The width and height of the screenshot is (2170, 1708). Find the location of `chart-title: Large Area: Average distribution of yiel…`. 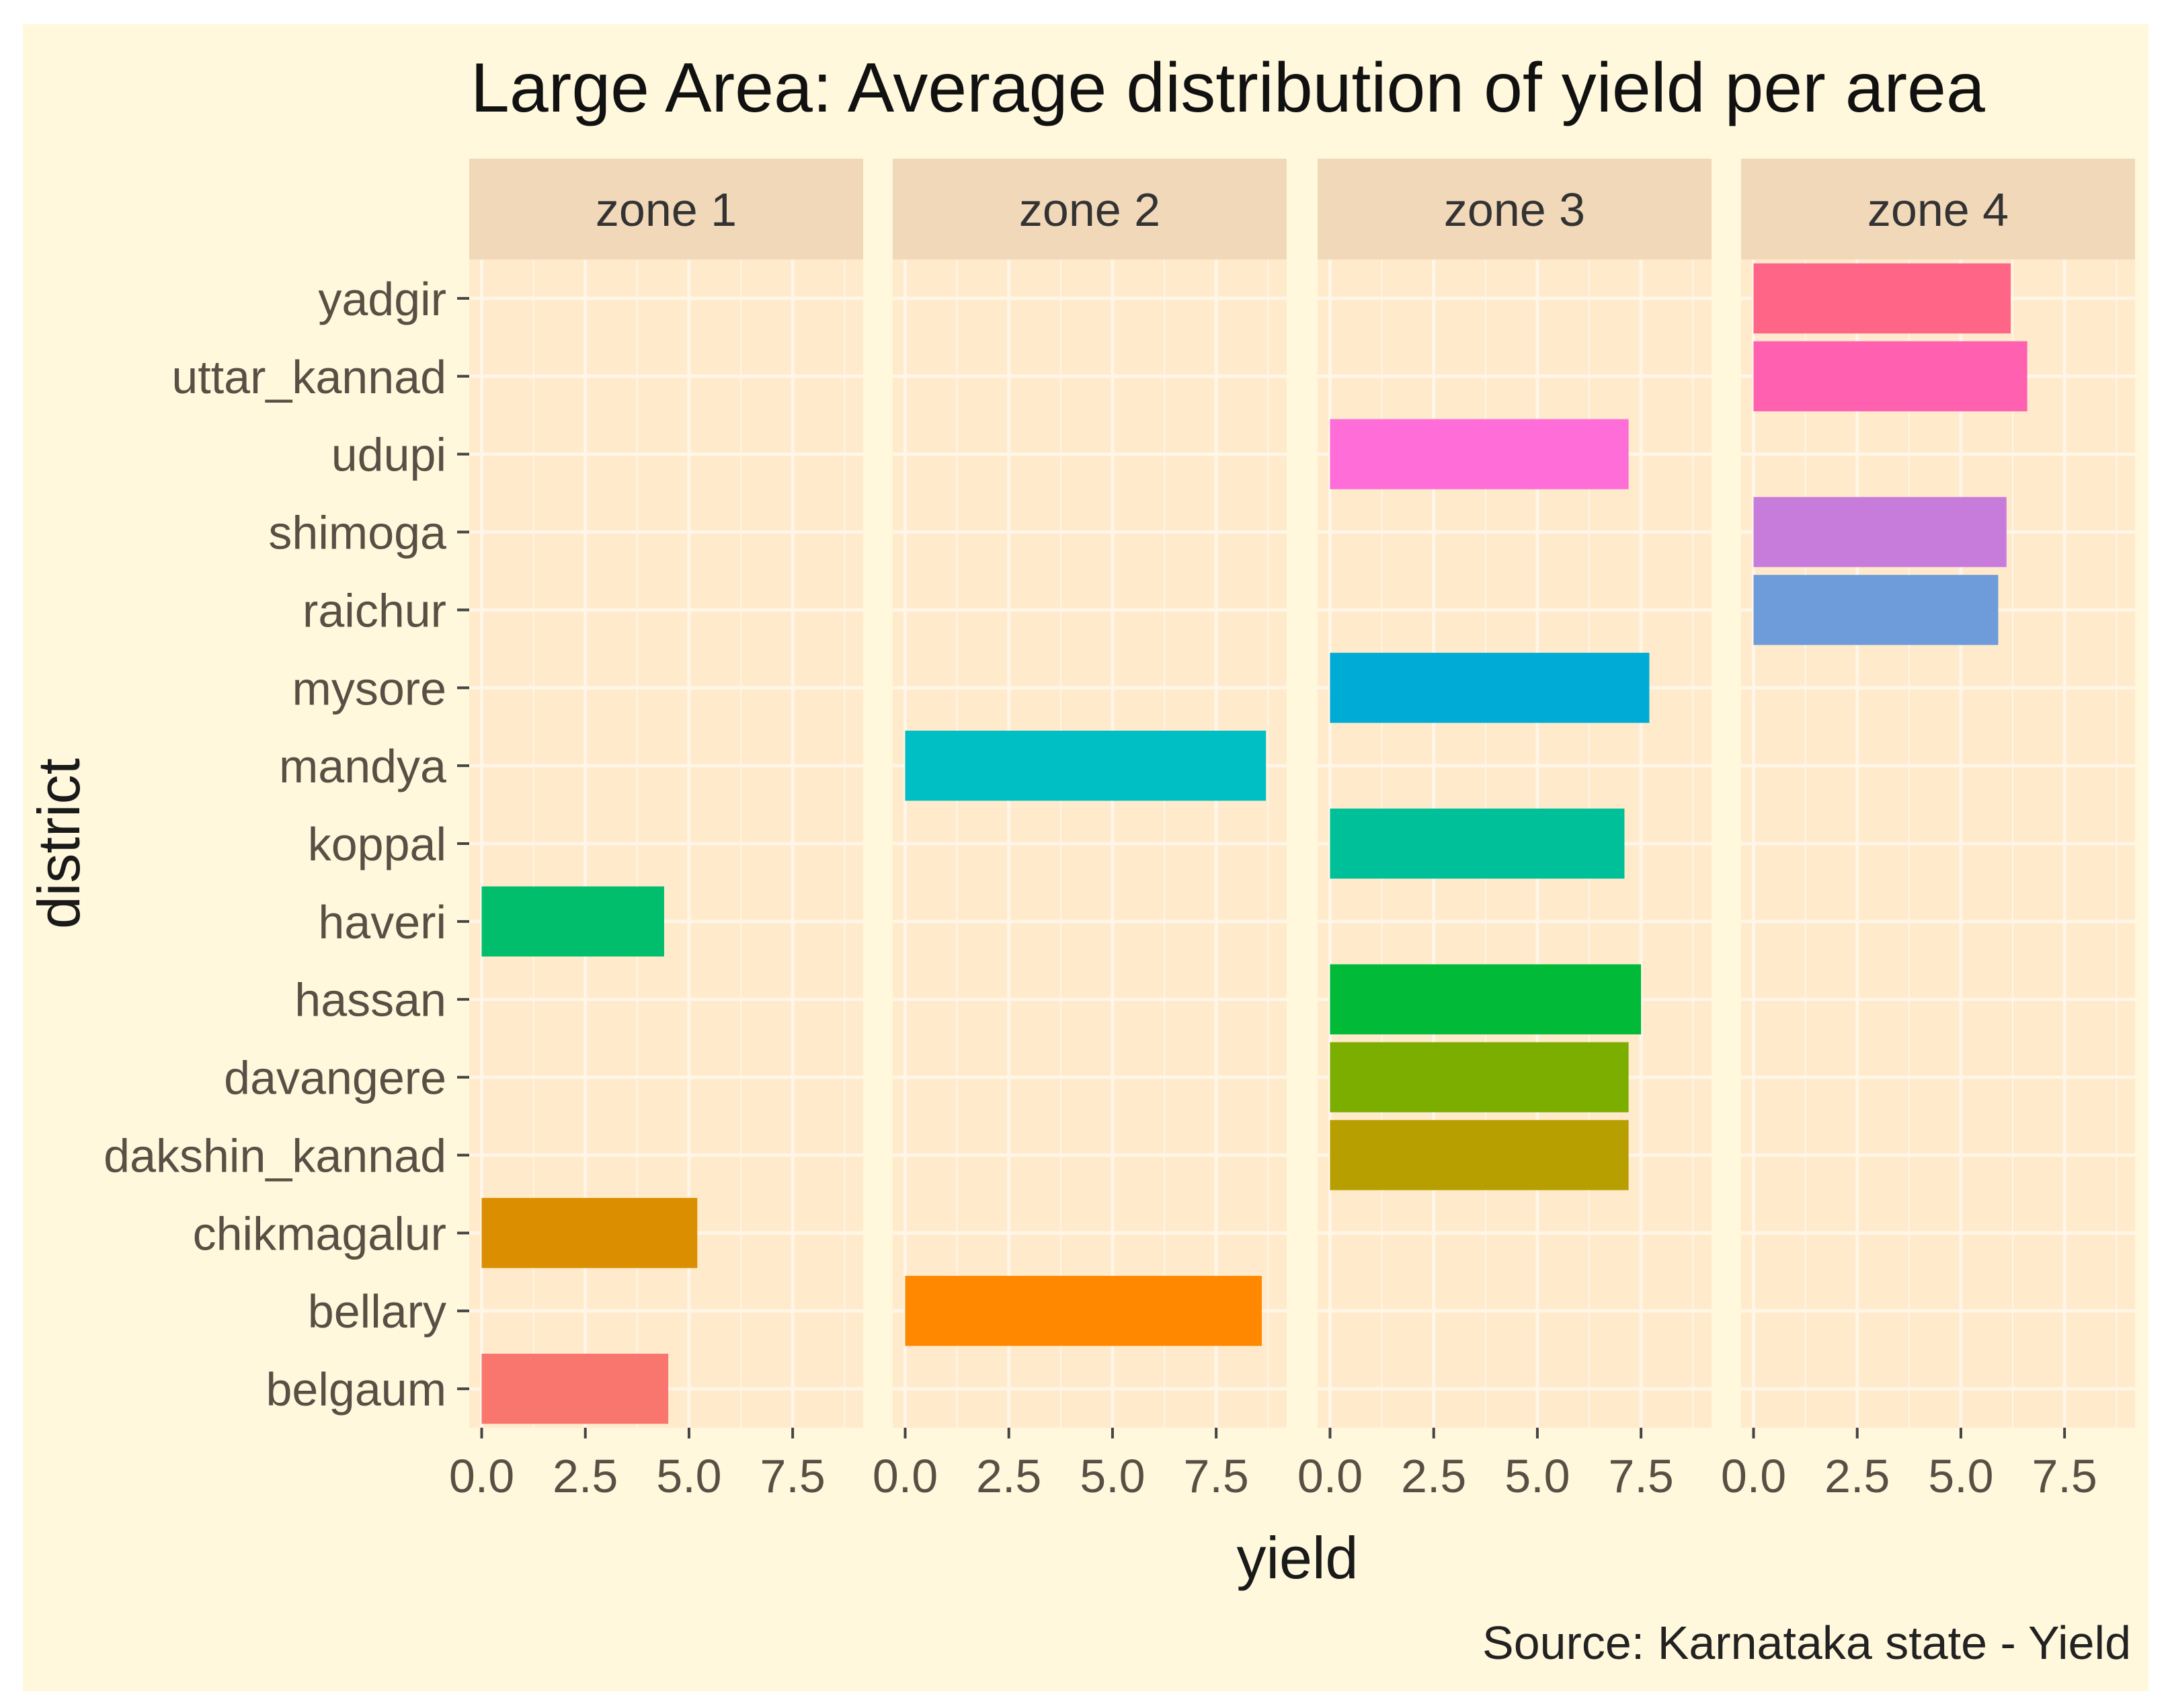

chart-title: Large Area: Average distribution of yiel… is located at coordinates (1228, 88).